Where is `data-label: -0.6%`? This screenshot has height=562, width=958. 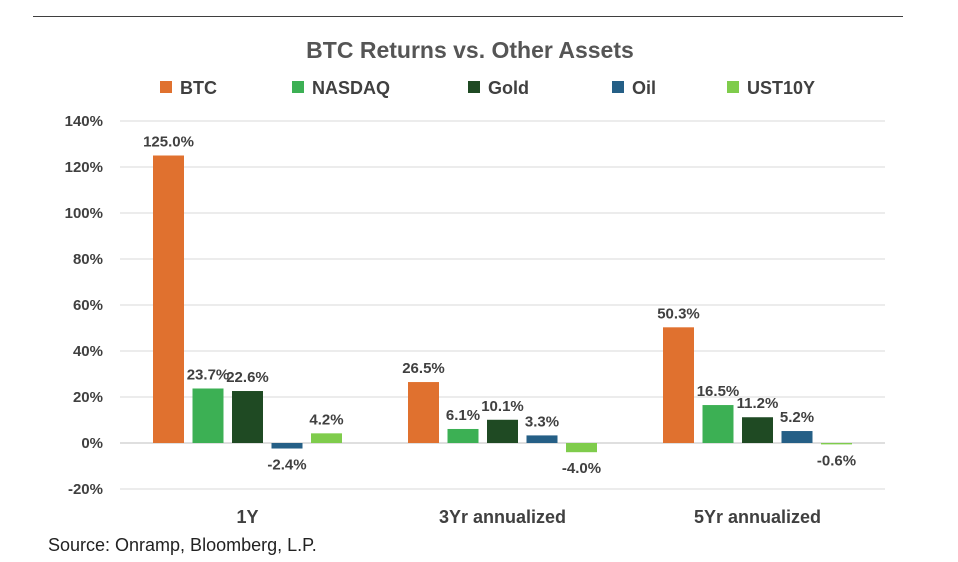
data-label: -0.6% is located at coordinates (836, 460).